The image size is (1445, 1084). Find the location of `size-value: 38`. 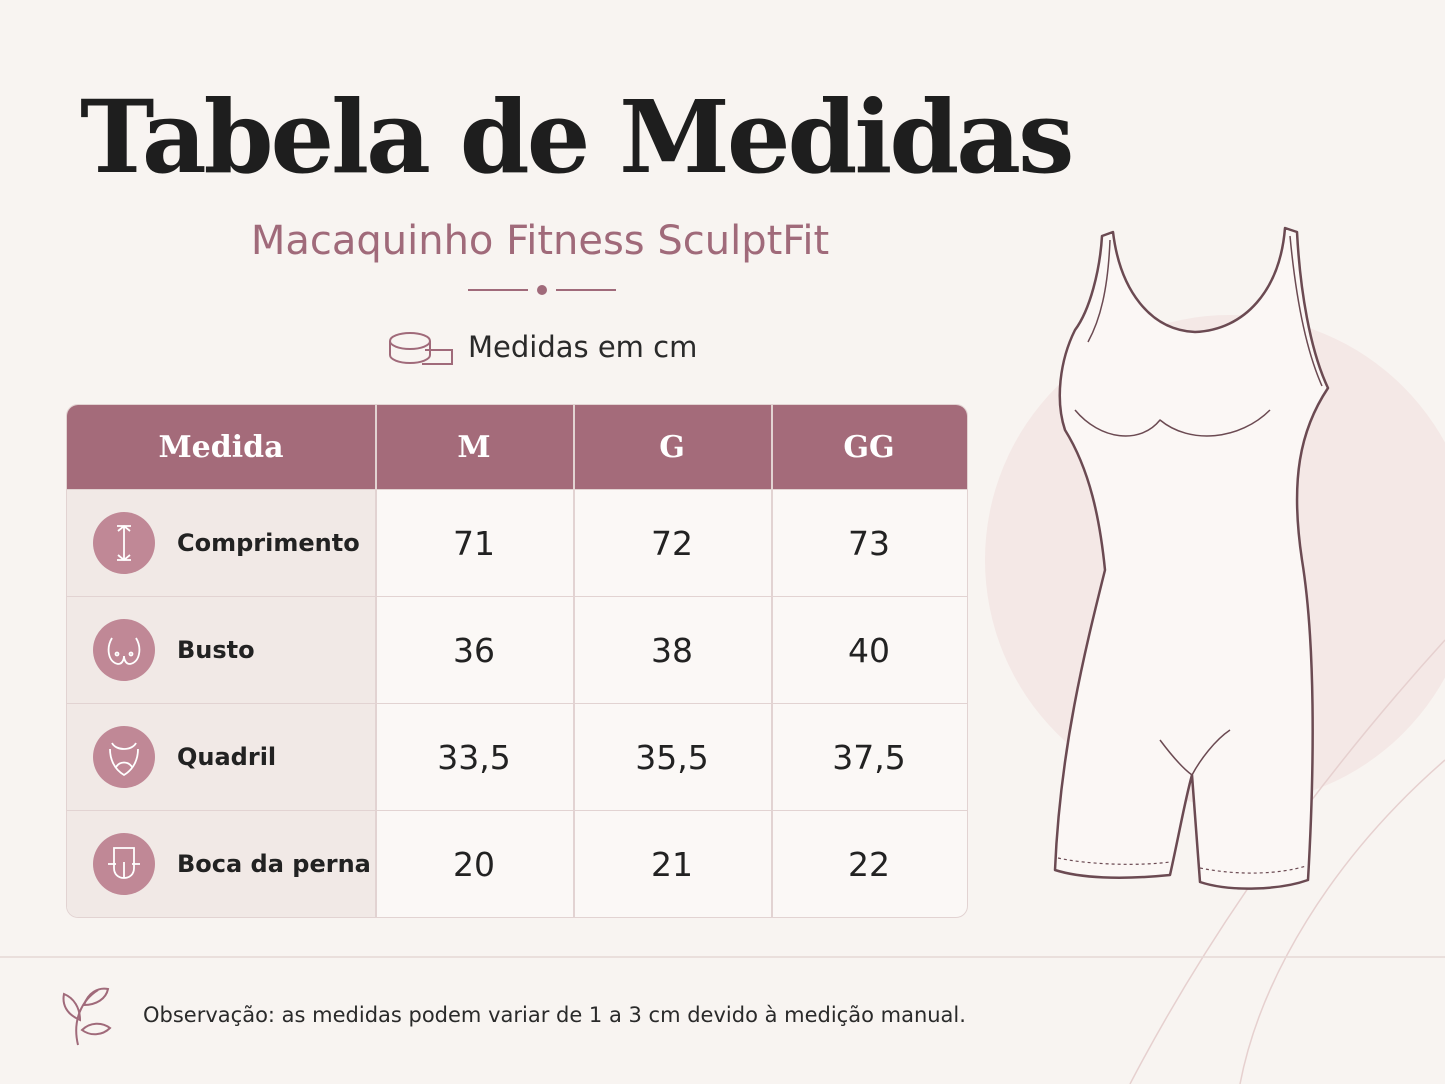

size-value: 38 is located at coordinates (672, 649).